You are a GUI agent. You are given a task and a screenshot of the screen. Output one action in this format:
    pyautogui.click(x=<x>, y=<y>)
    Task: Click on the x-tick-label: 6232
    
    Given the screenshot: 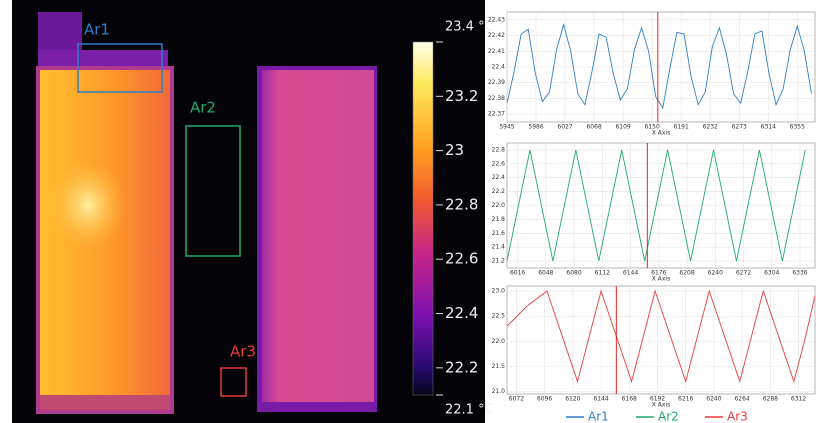 What is the action you would take?
    pyautogui.click(x=710, y=127)
    